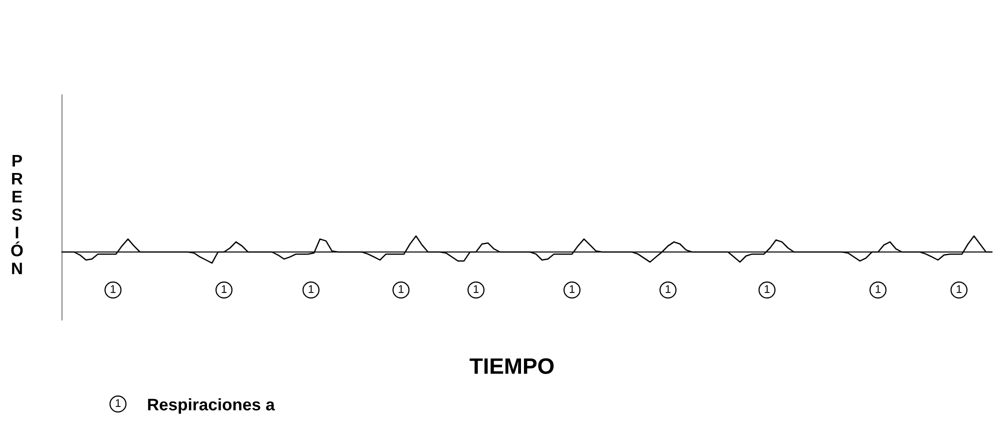 This screenshot has height=437, width=995. What do you see at coordinates (512, 366) in the screenshot?
I see `x-axis-title: TIEMPO` at bounding box center [512, 366].